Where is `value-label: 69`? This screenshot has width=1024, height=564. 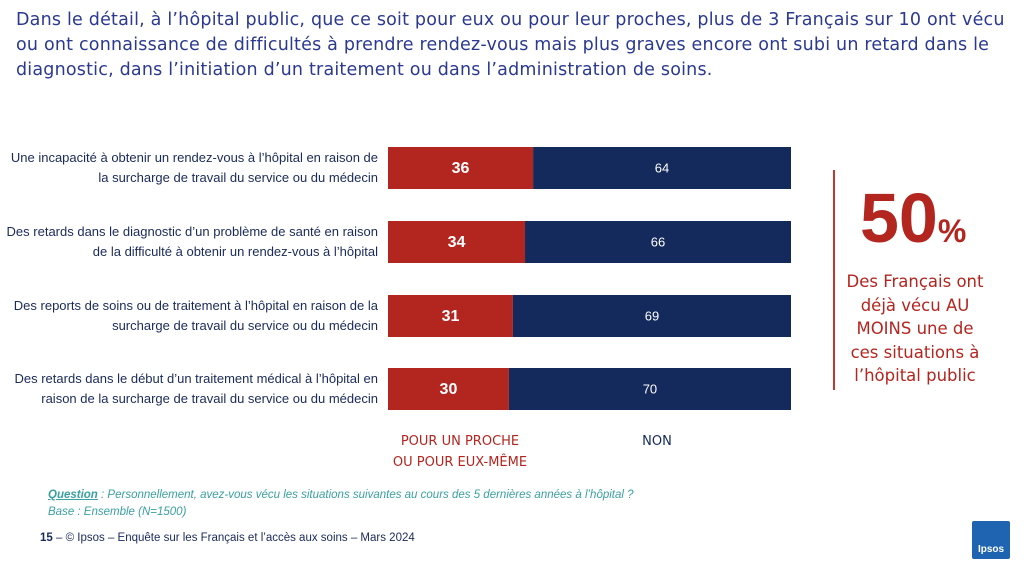
value-label: 69 is located at coordinates (652, 315).